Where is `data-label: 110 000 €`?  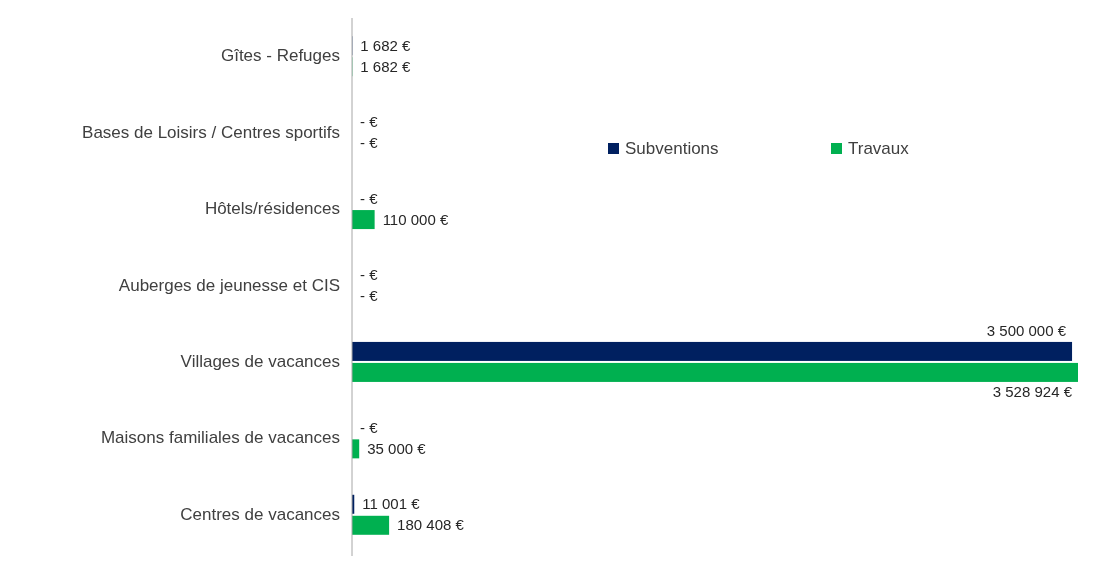
data-label: 110 000 € is located at coordinates (415, 219).